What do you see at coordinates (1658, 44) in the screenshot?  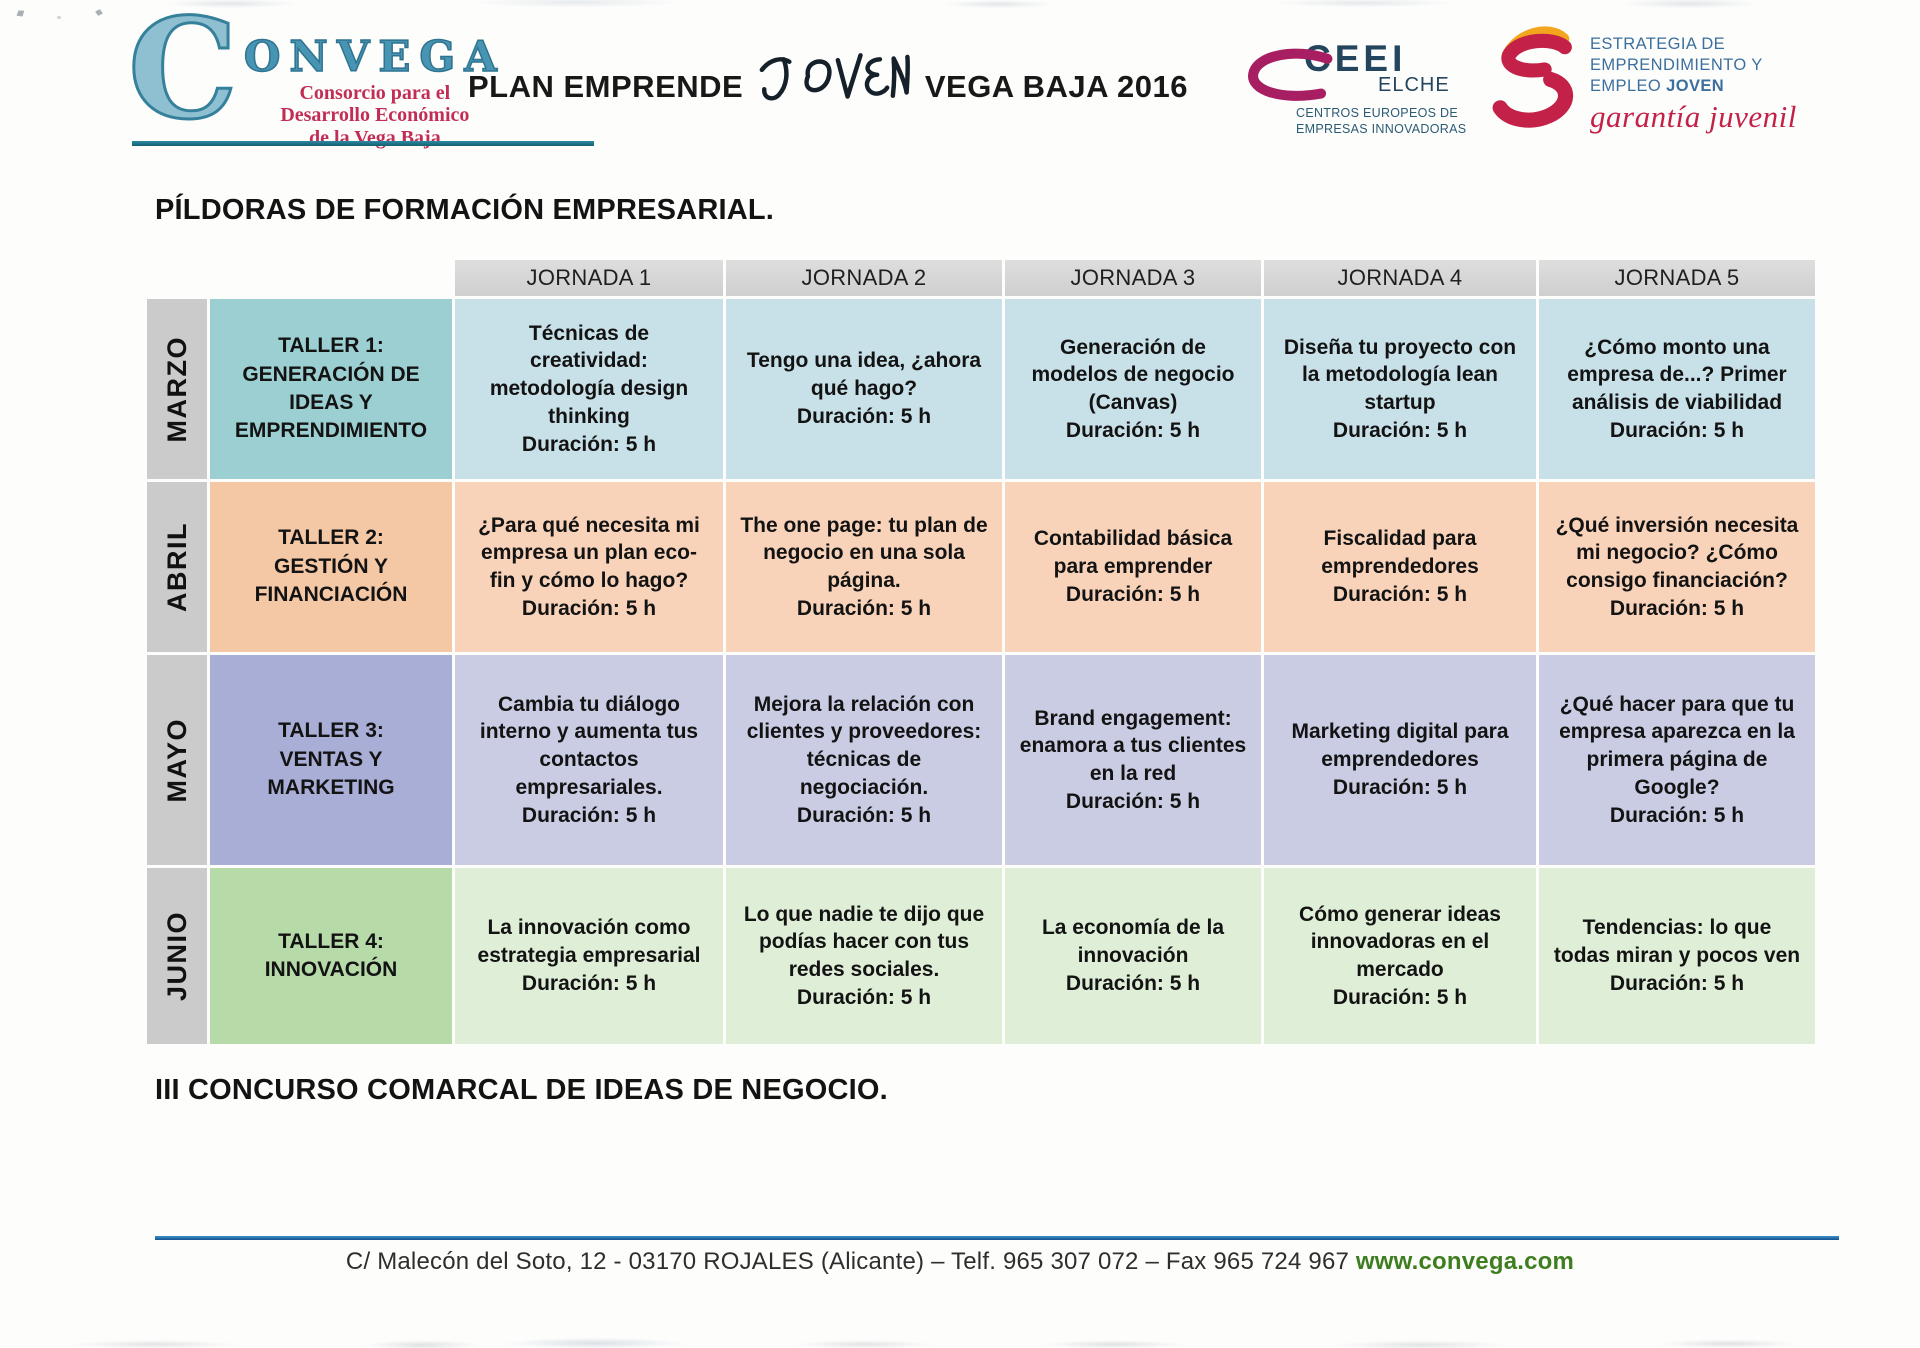 I see `garantia-line: ESTRATEGIA DE` at bounding box center [1658, 44].